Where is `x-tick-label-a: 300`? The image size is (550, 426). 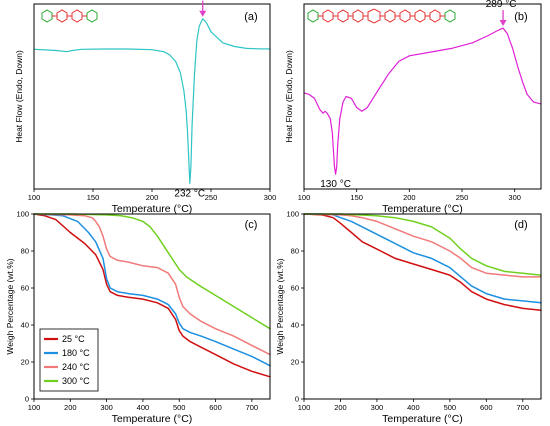
x-tick-label-a: 300 is located at coordinates (270, 197).